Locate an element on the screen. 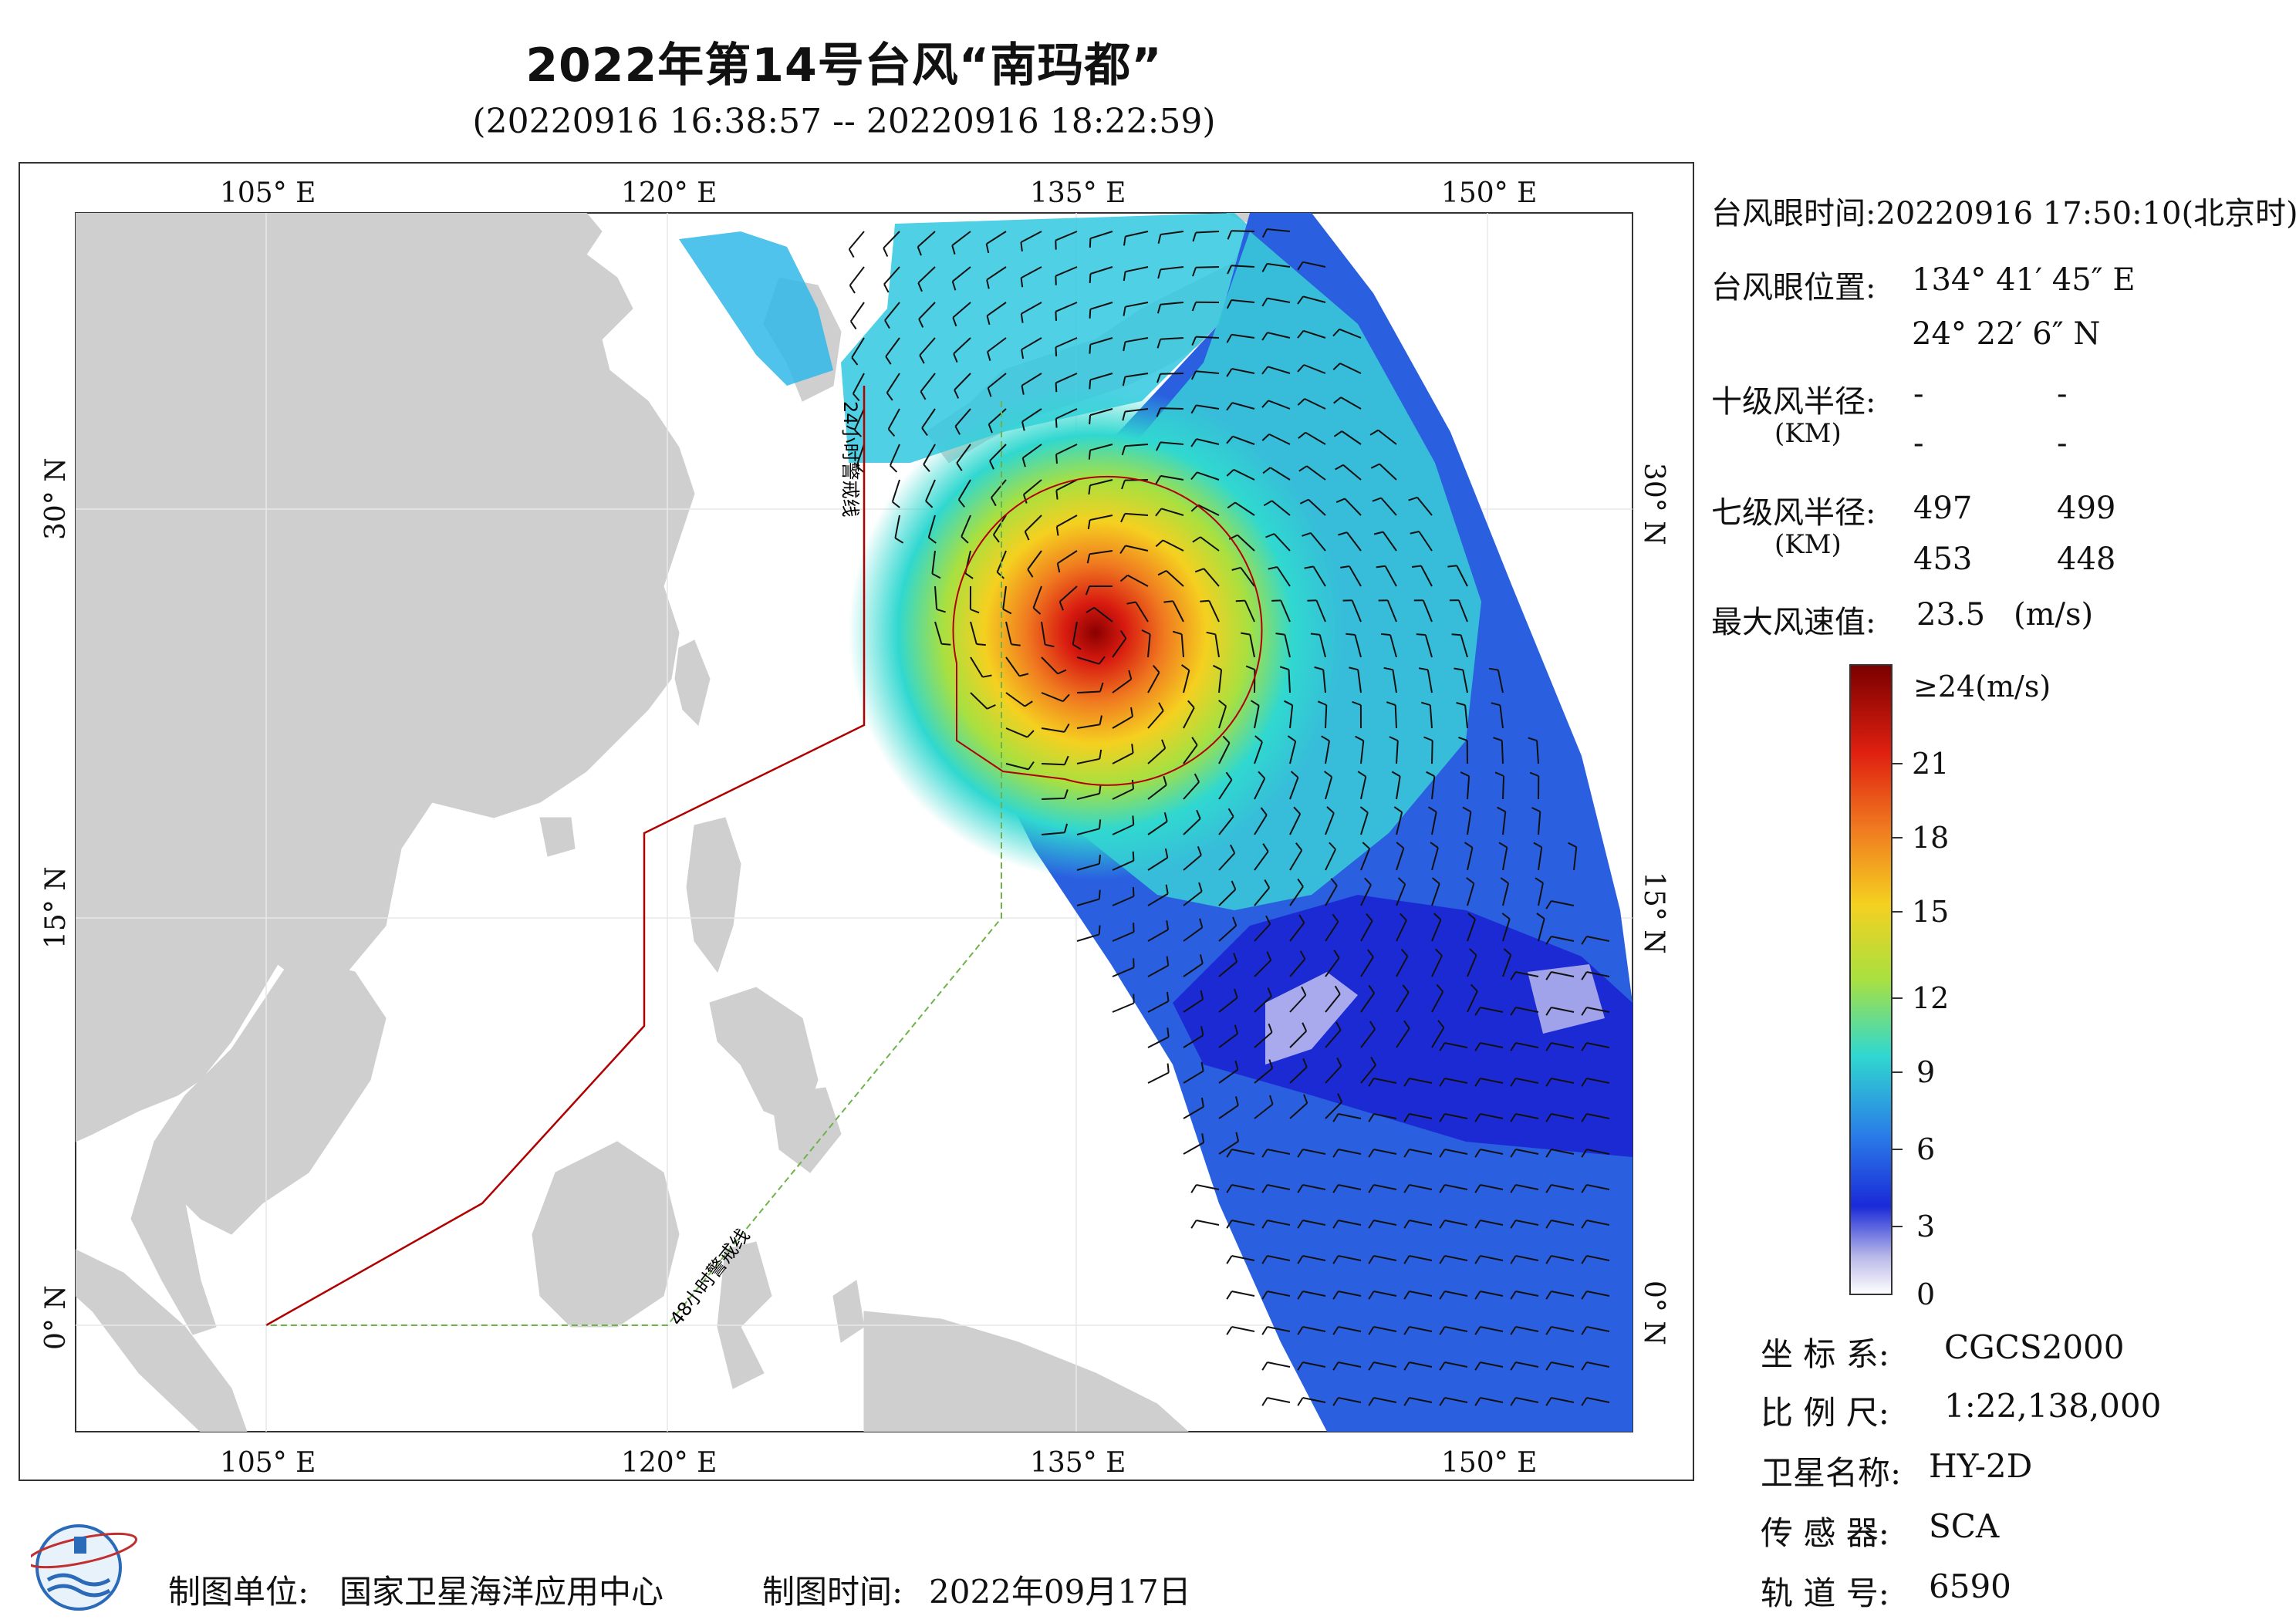 This screenshot has height=1623, width=2296. r7-value-se: 499 is located at coordinates (2086, 508).